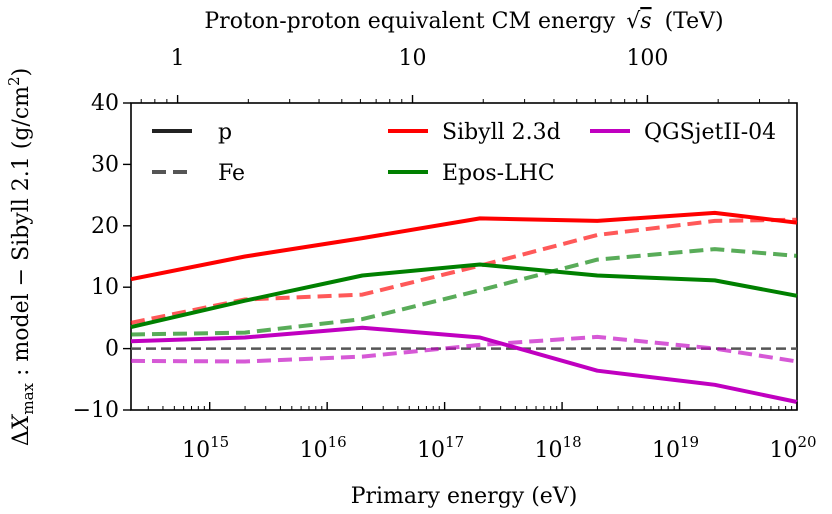 The height and width of the screenshot is (514, 832). What do you see at coordinates (464, 296) in the screenshot?
I see `series-line-epos-lhc-p` at bounding box center [464, 296].